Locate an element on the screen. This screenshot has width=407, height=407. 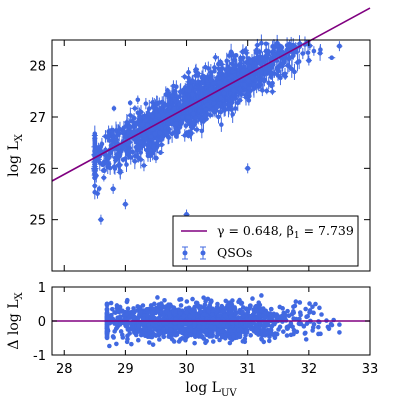
main-y-axis-label: log LX is located at coordinates (15, 155).